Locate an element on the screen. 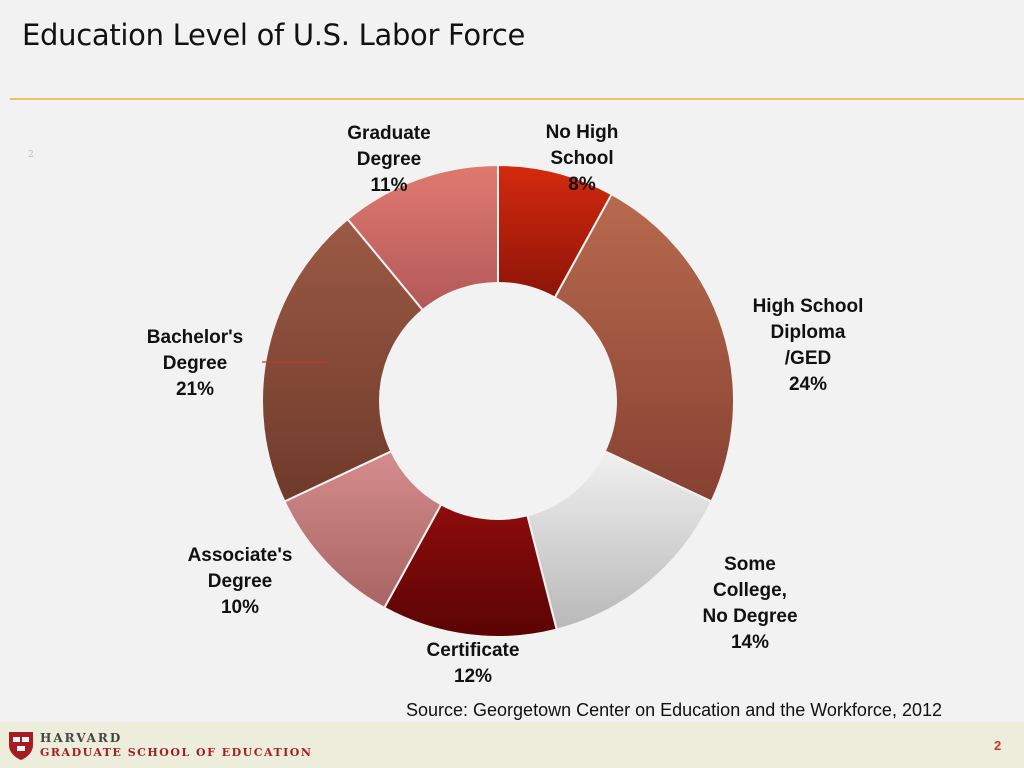 Image resolution: width=1024 pixels, height=768 pixels. slice-label-2: Some College, No Degree 14% is located at coordinates (749, 603).